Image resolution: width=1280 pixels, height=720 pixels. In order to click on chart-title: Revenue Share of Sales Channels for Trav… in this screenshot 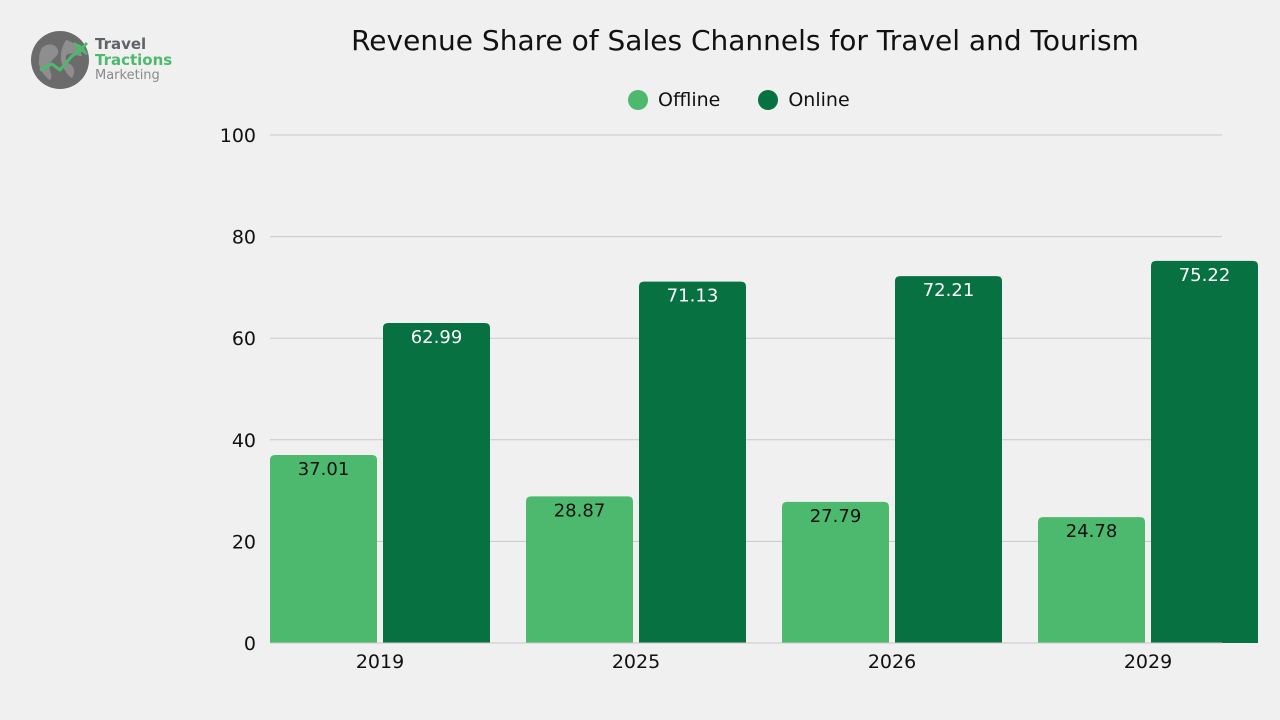, I will do `click(745, 40)`.